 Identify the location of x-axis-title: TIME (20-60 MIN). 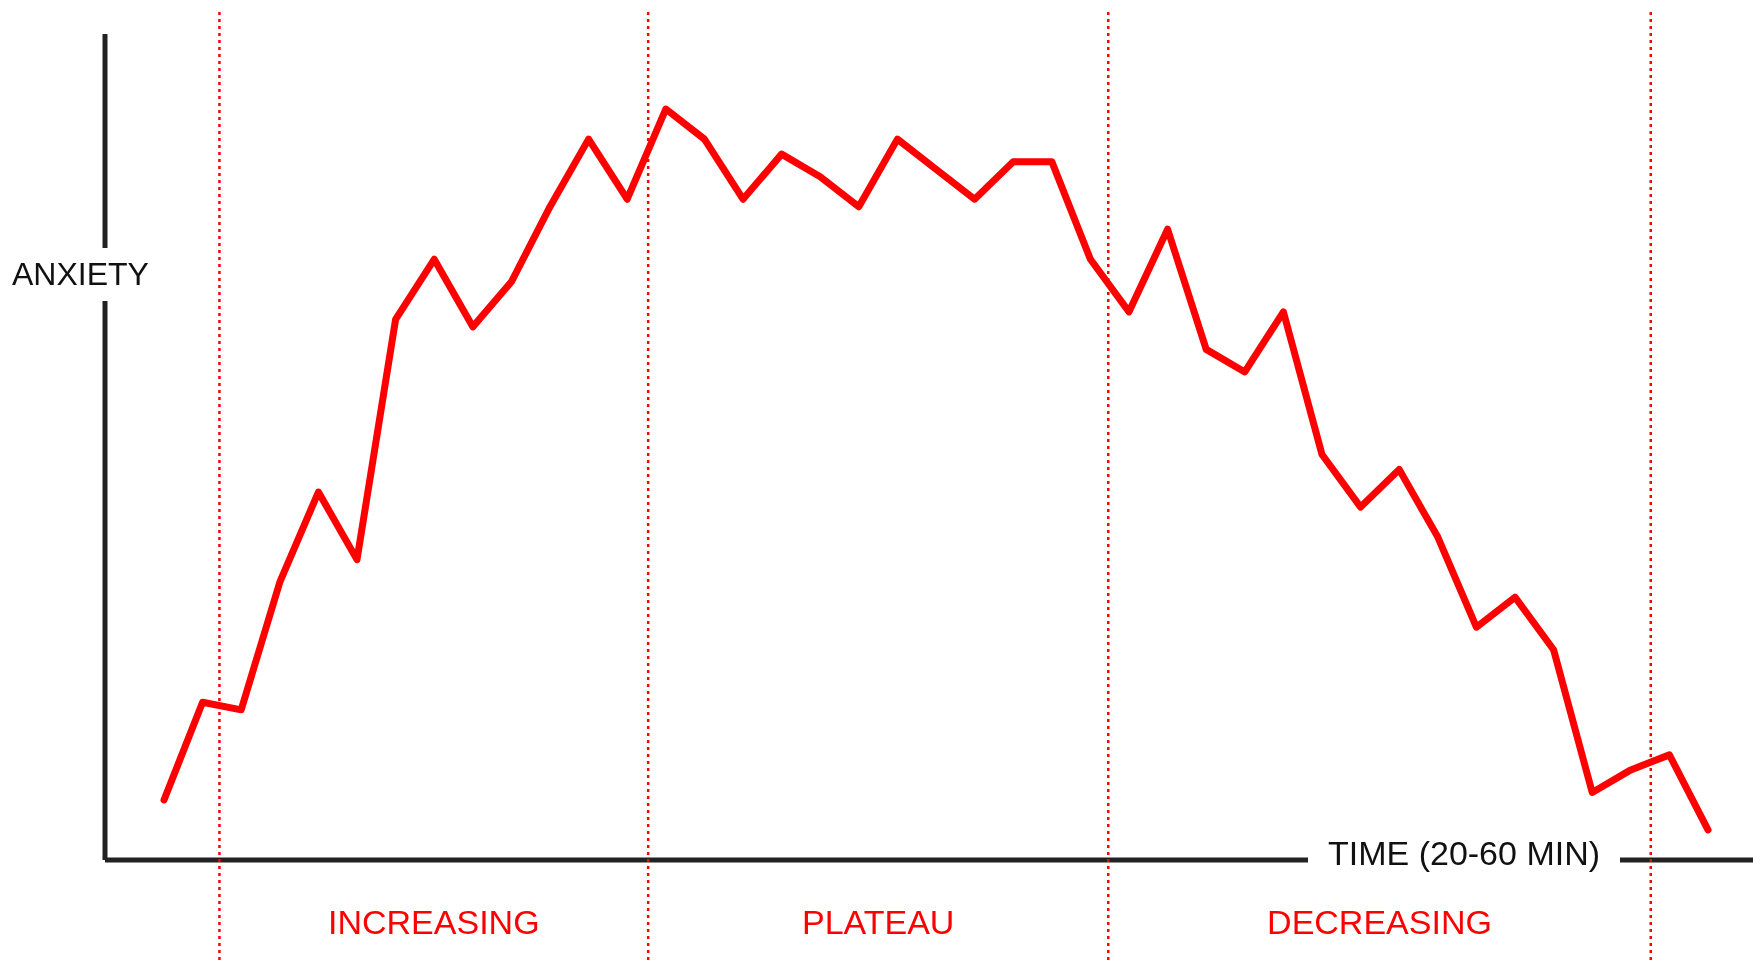
(1464, 853).